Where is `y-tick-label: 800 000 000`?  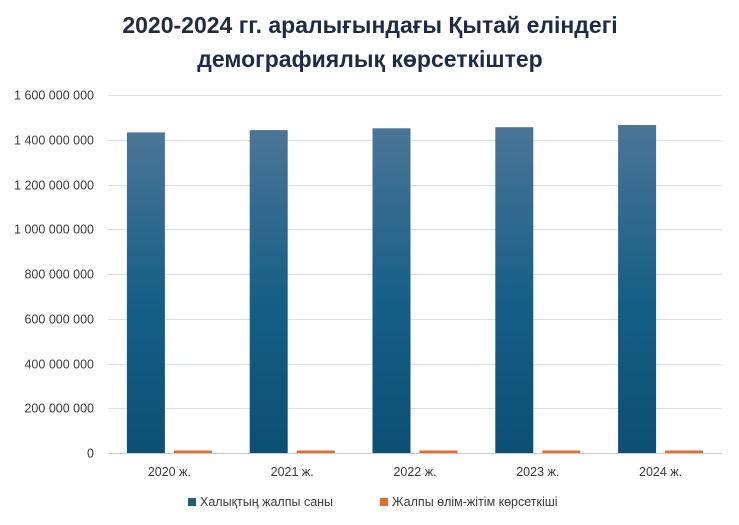
y-tick-label: 800 000 000 is located at coordinates (59, 275).